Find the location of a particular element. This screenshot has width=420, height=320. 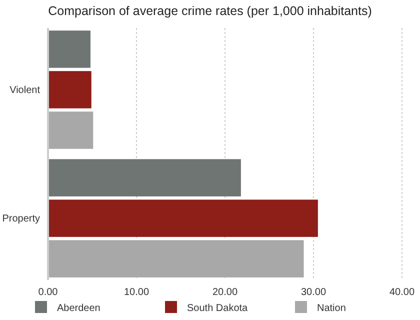

y-tick-label: Property is located at coordinates (21, 218).